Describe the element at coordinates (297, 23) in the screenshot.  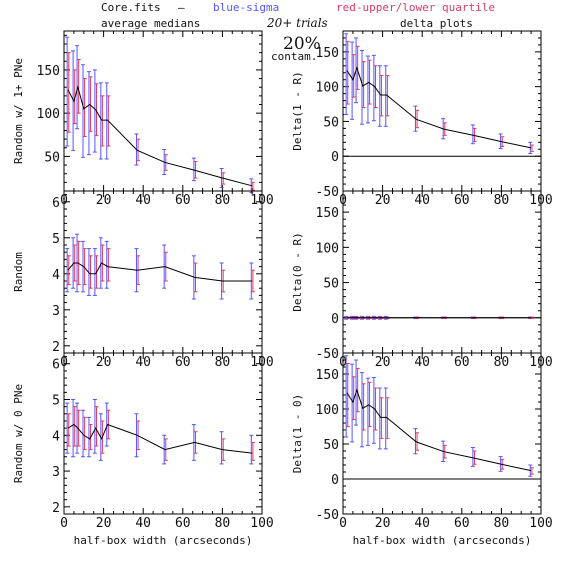
I see `trials-annotation: 20+ trials` at that location.